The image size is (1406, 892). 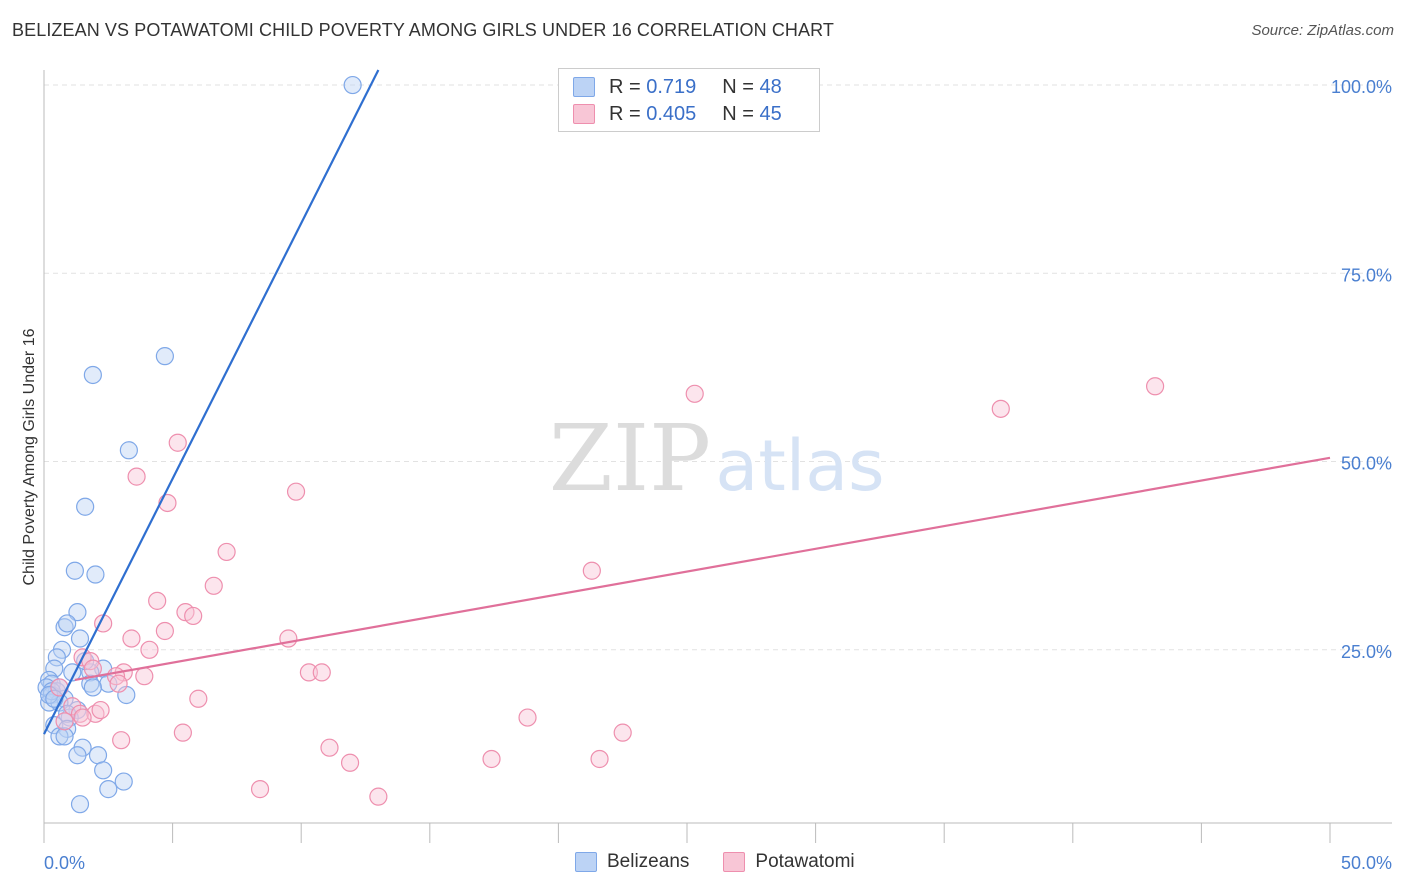 What do you see at coordinates (1366, 652) in the screenshot?
I see `y-tick-25: 25.0%` at bounding box center [1366, 652].